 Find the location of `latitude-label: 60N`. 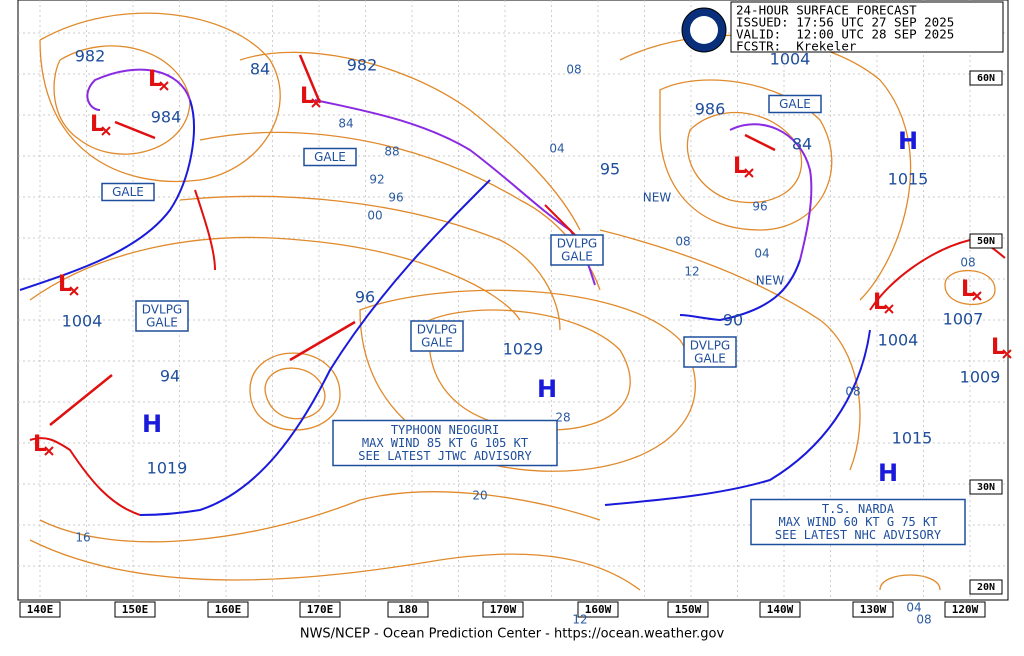

latitude-label: 60N is located at coordinates (986, 78).